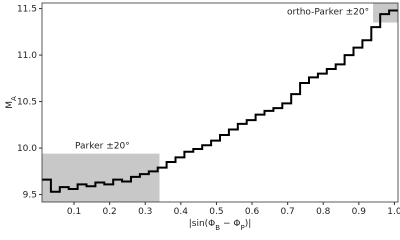 The width and height of the screenshot is (400, 240). Describe the element at coordinates (14, 98) in the screenshot. I see `y-axis-label-part: A` at that location.